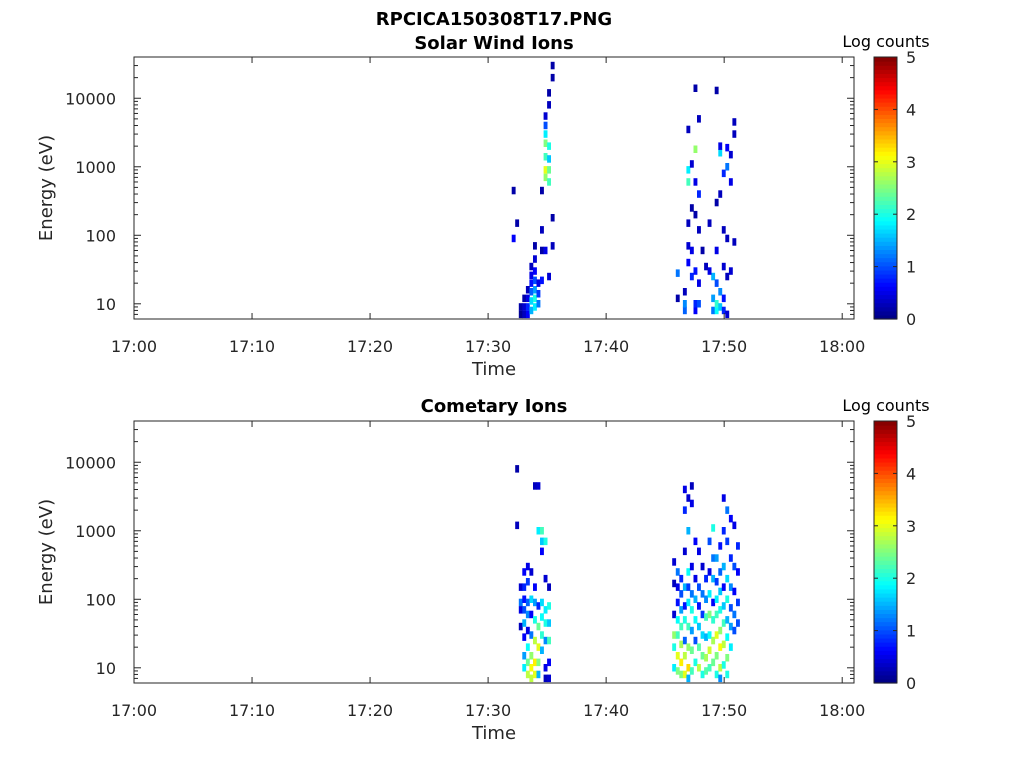 The height and width of the screenshot is (768, 1024). What do you see at coordinates (493, 733) in the screenshot?
I see `x-axis-label: Time` at bounding box center [493, 733].